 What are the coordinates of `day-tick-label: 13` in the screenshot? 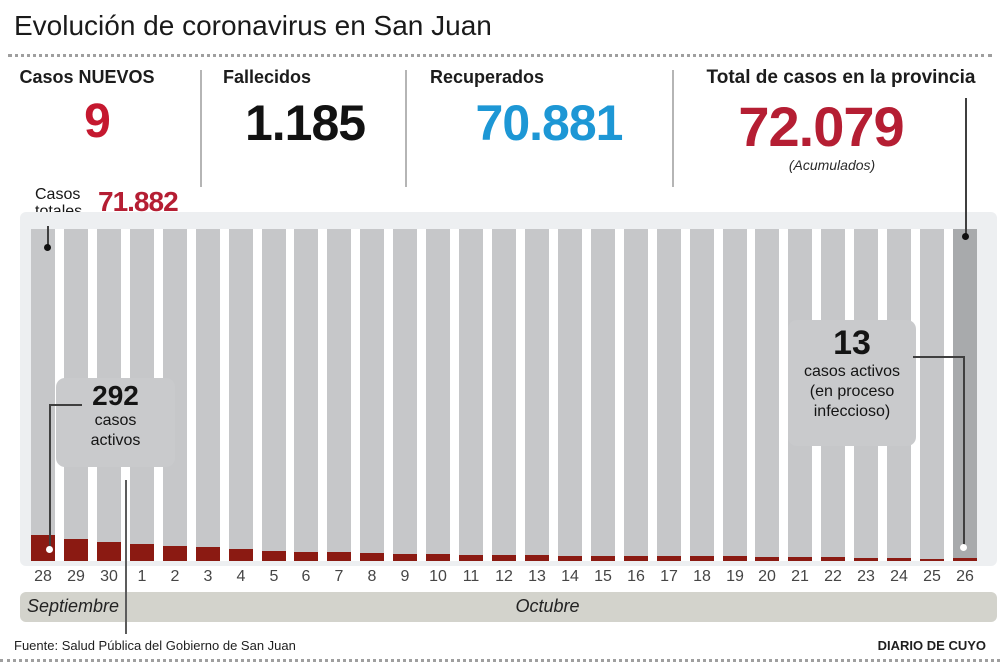 It's located at (537, 576).